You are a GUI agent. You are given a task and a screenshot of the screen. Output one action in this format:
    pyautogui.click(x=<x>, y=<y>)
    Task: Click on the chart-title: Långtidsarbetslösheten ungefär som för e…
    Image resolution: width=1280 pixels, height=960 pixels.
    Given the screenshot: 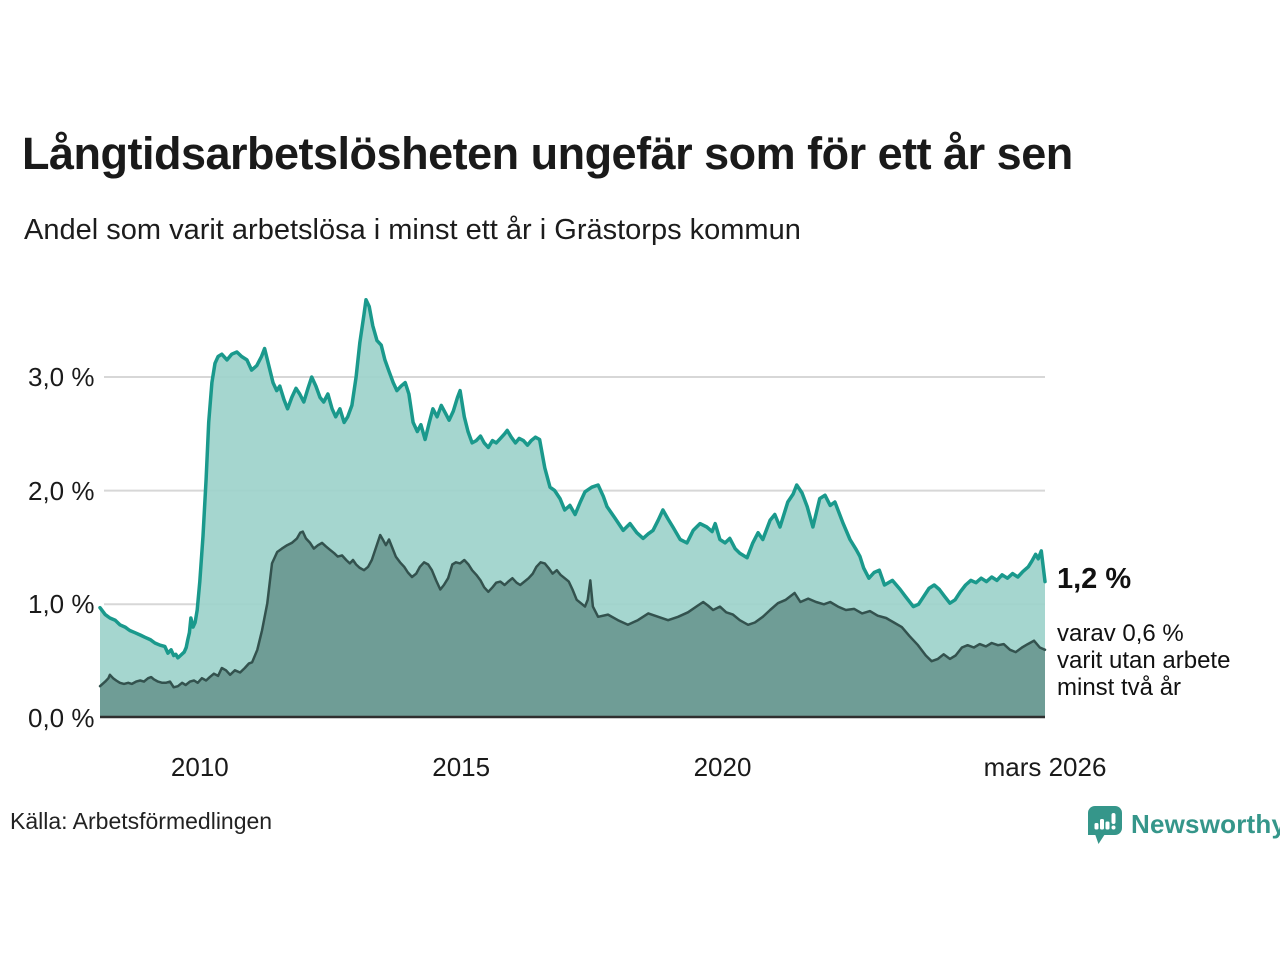 What is the action you would take?
    pyautogui.click(x=547, y=153)
    